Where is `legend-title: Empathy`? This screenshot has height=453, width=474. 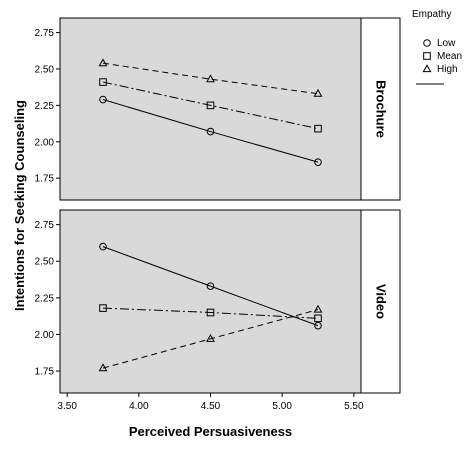
legend-title: Empathy is located at coordinates (431, 14).